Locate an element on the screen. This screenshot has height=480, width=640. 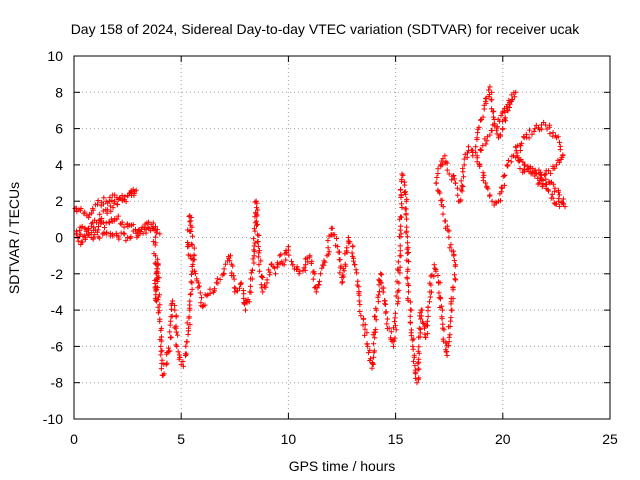
y-tick-label: -6 is located at coordinates (57, 346).